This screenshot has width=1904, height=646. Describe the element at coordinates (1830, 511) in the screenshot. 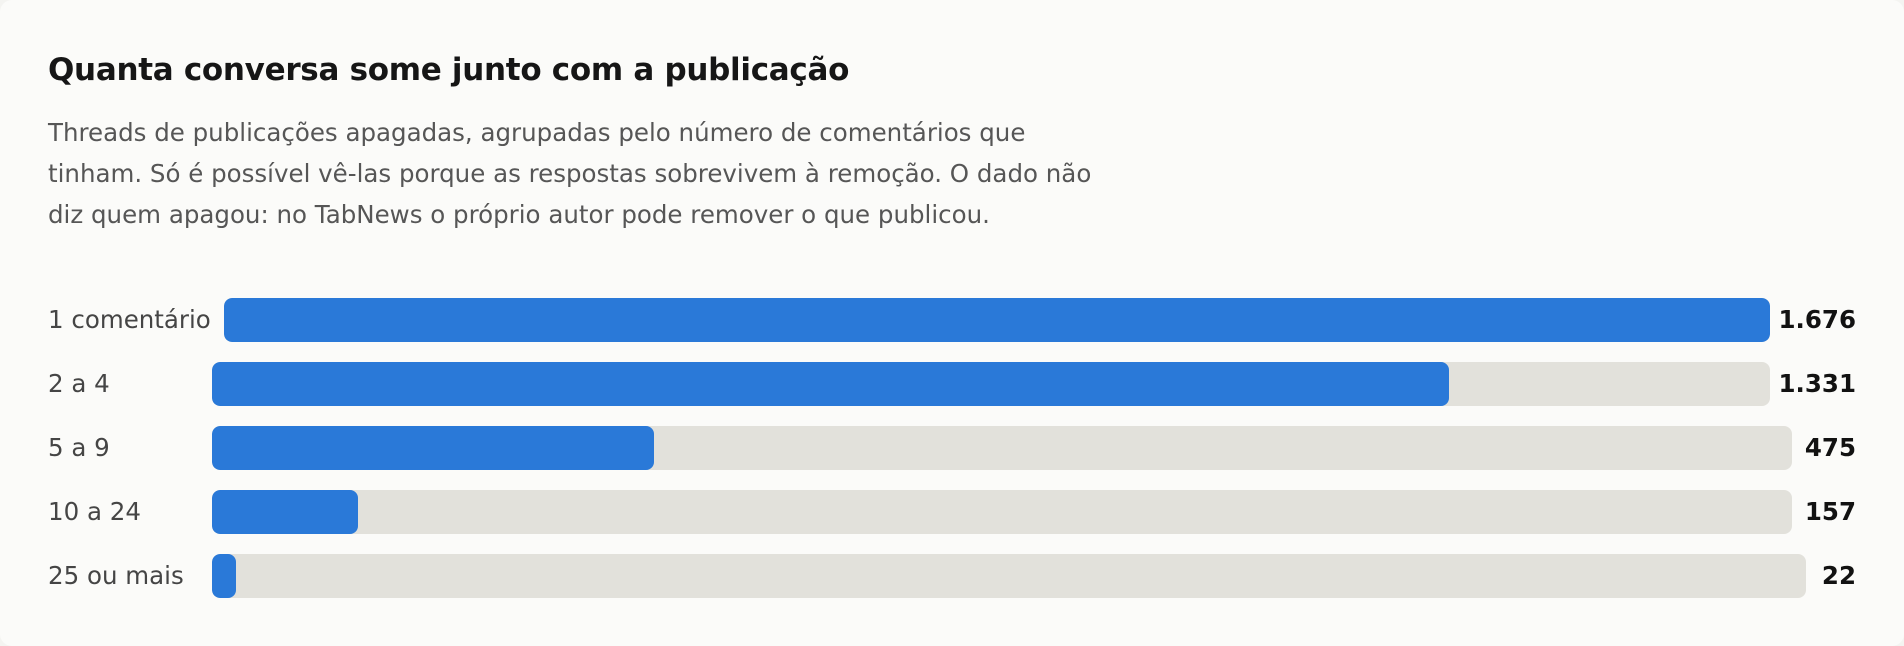

I see `value-label: 157` at that location.